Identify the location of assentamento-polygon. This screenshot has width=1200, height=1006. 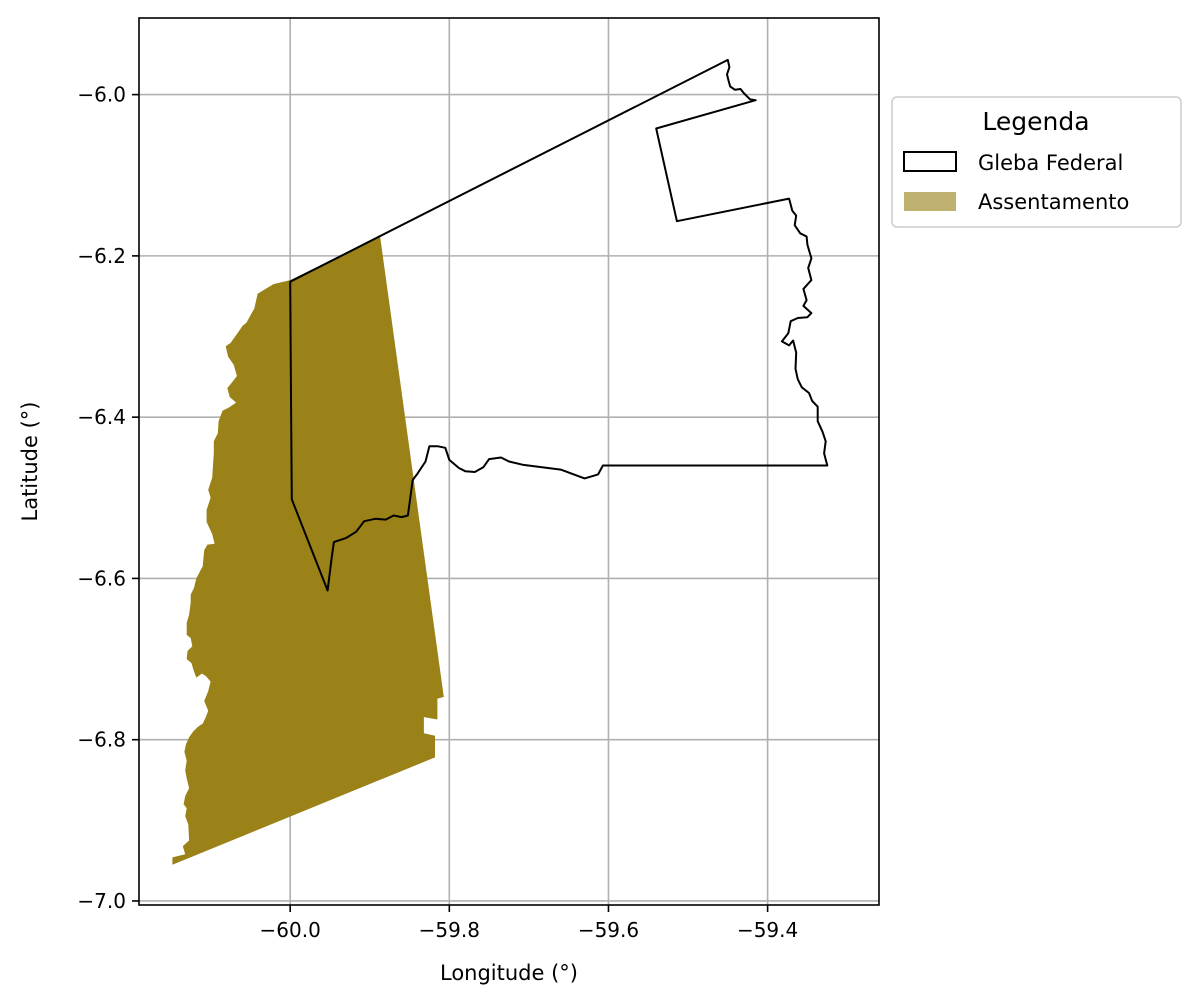
(308, 550).